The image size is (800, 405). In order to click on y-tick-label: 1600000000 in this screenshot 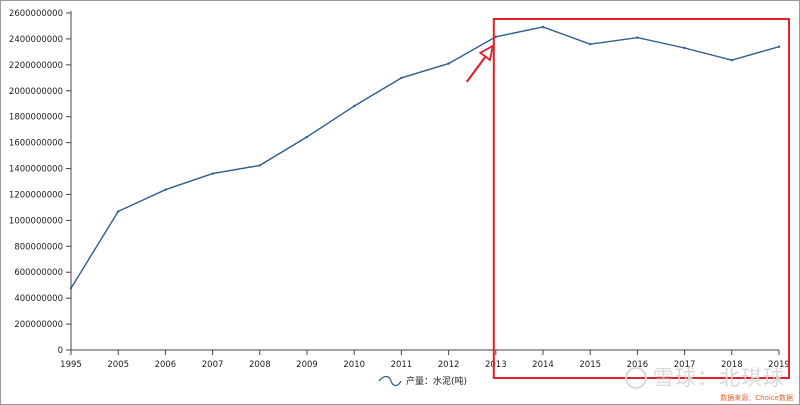, I will do `click(36, 144)`.